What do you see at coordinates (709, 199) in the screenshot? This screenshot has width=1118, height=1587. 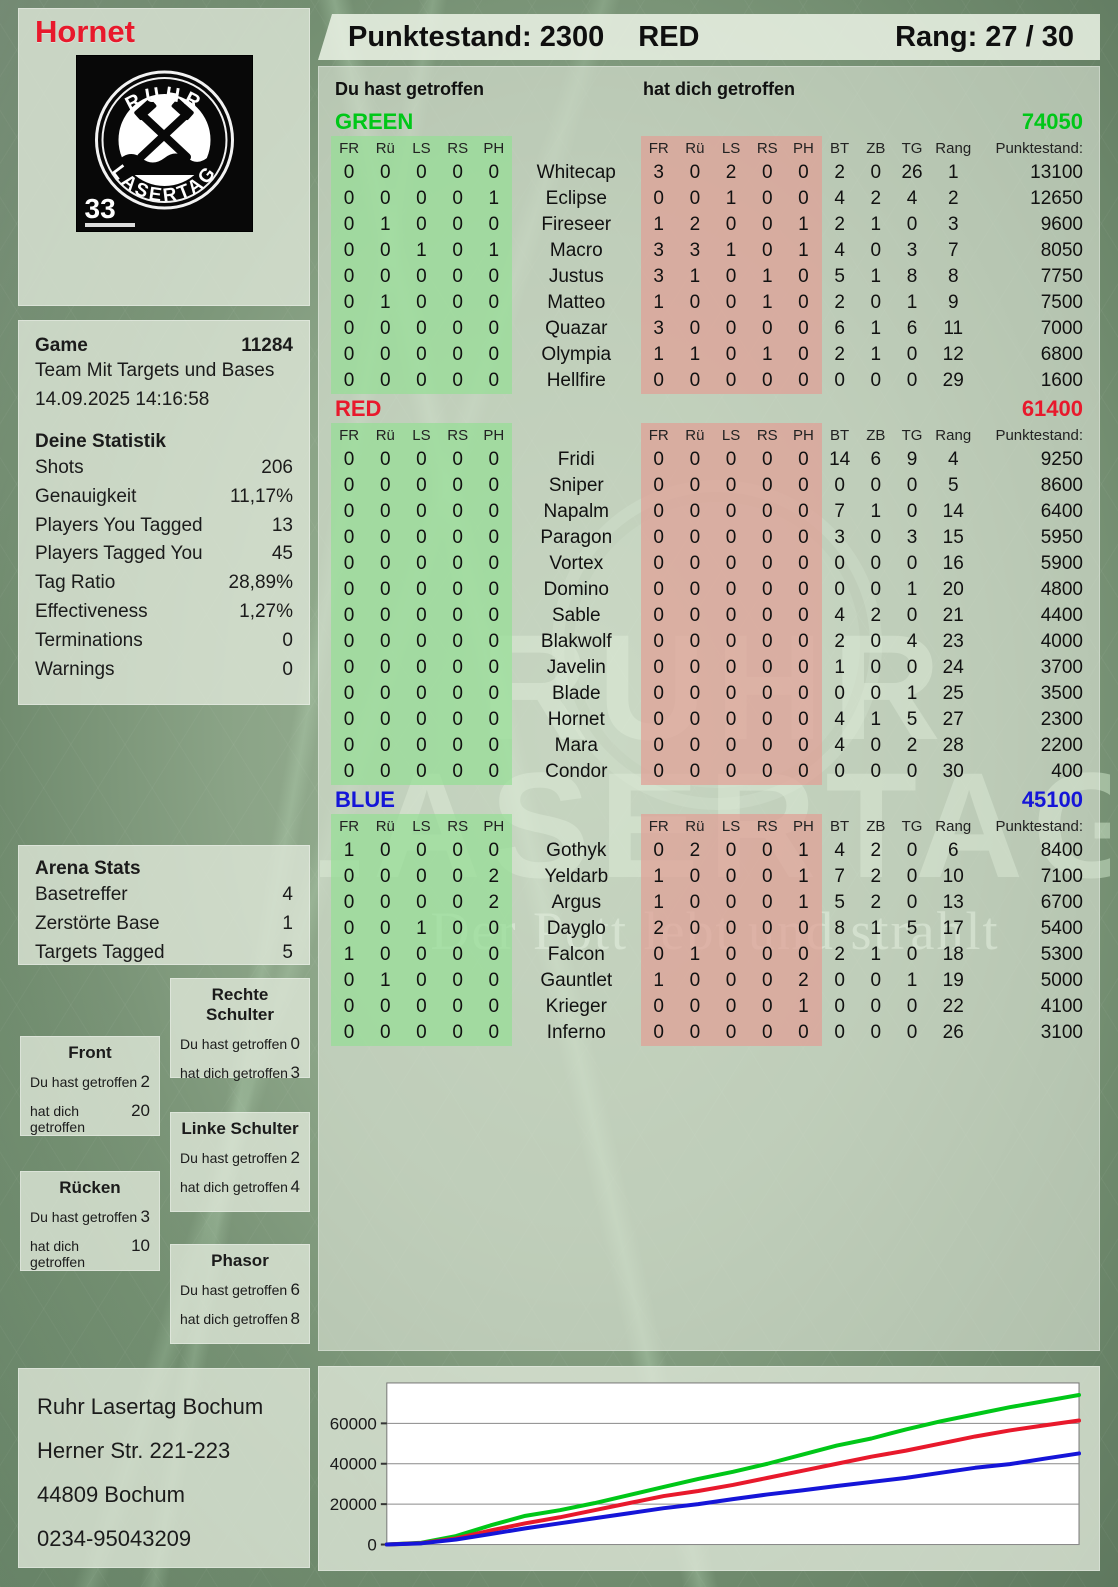 I see `table-row: 0 0 0 0 1 Eclipse 0 0 1 0 0 4 2 4 2 12650` at bounding box center [709, 199].